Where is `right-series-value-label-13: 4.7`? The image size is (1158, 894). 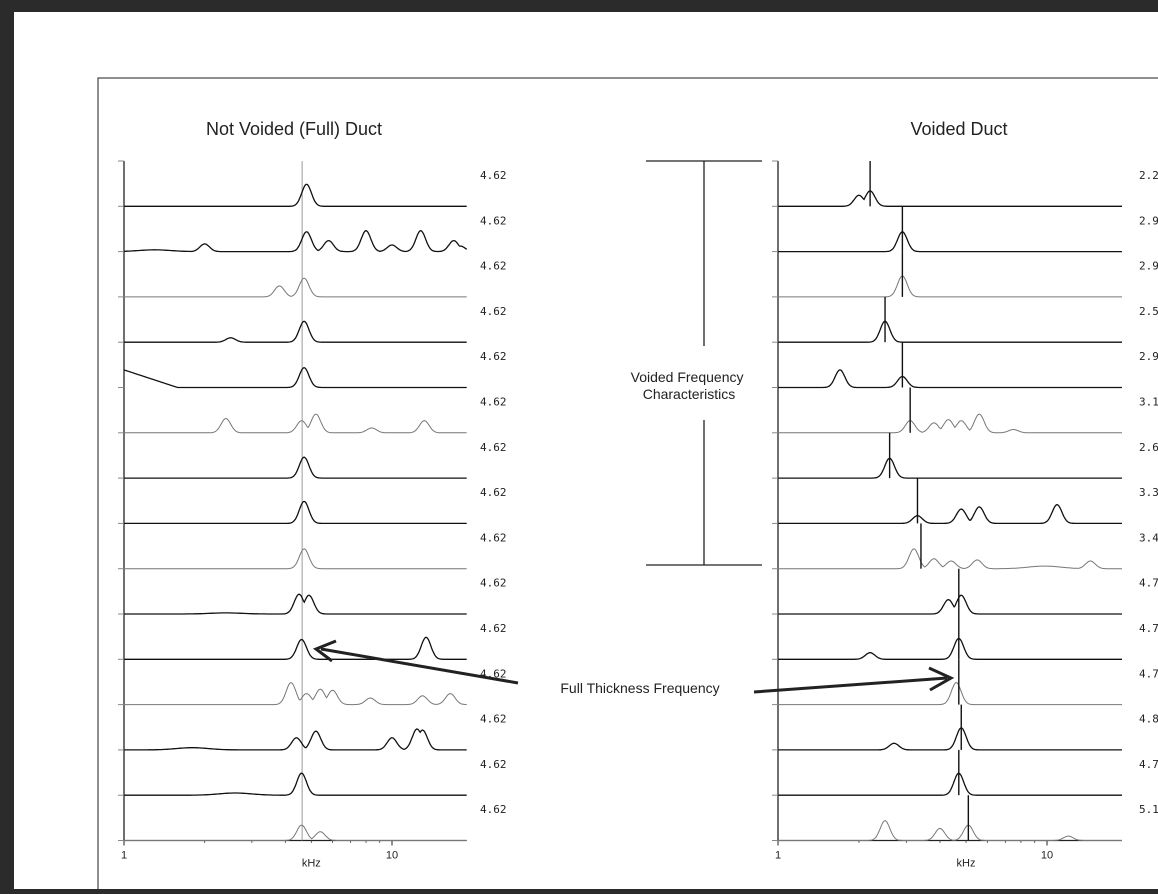 right-series-value-label-13: 4.7 is located at coordinates (1148, 764).